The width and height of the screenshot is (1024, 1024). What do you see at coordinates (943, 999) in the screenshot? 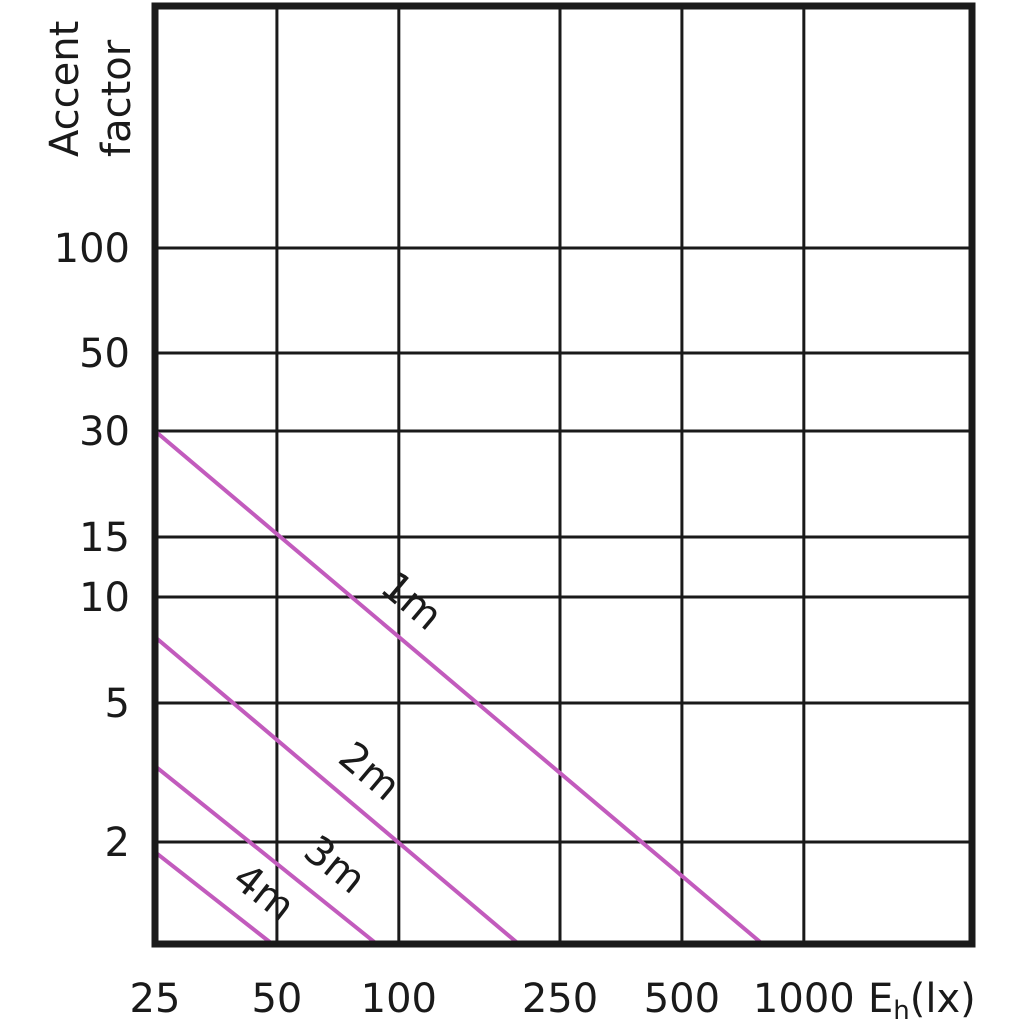
I see `x-axis-label-unit: (lx)` at bounding box center [943, 999].